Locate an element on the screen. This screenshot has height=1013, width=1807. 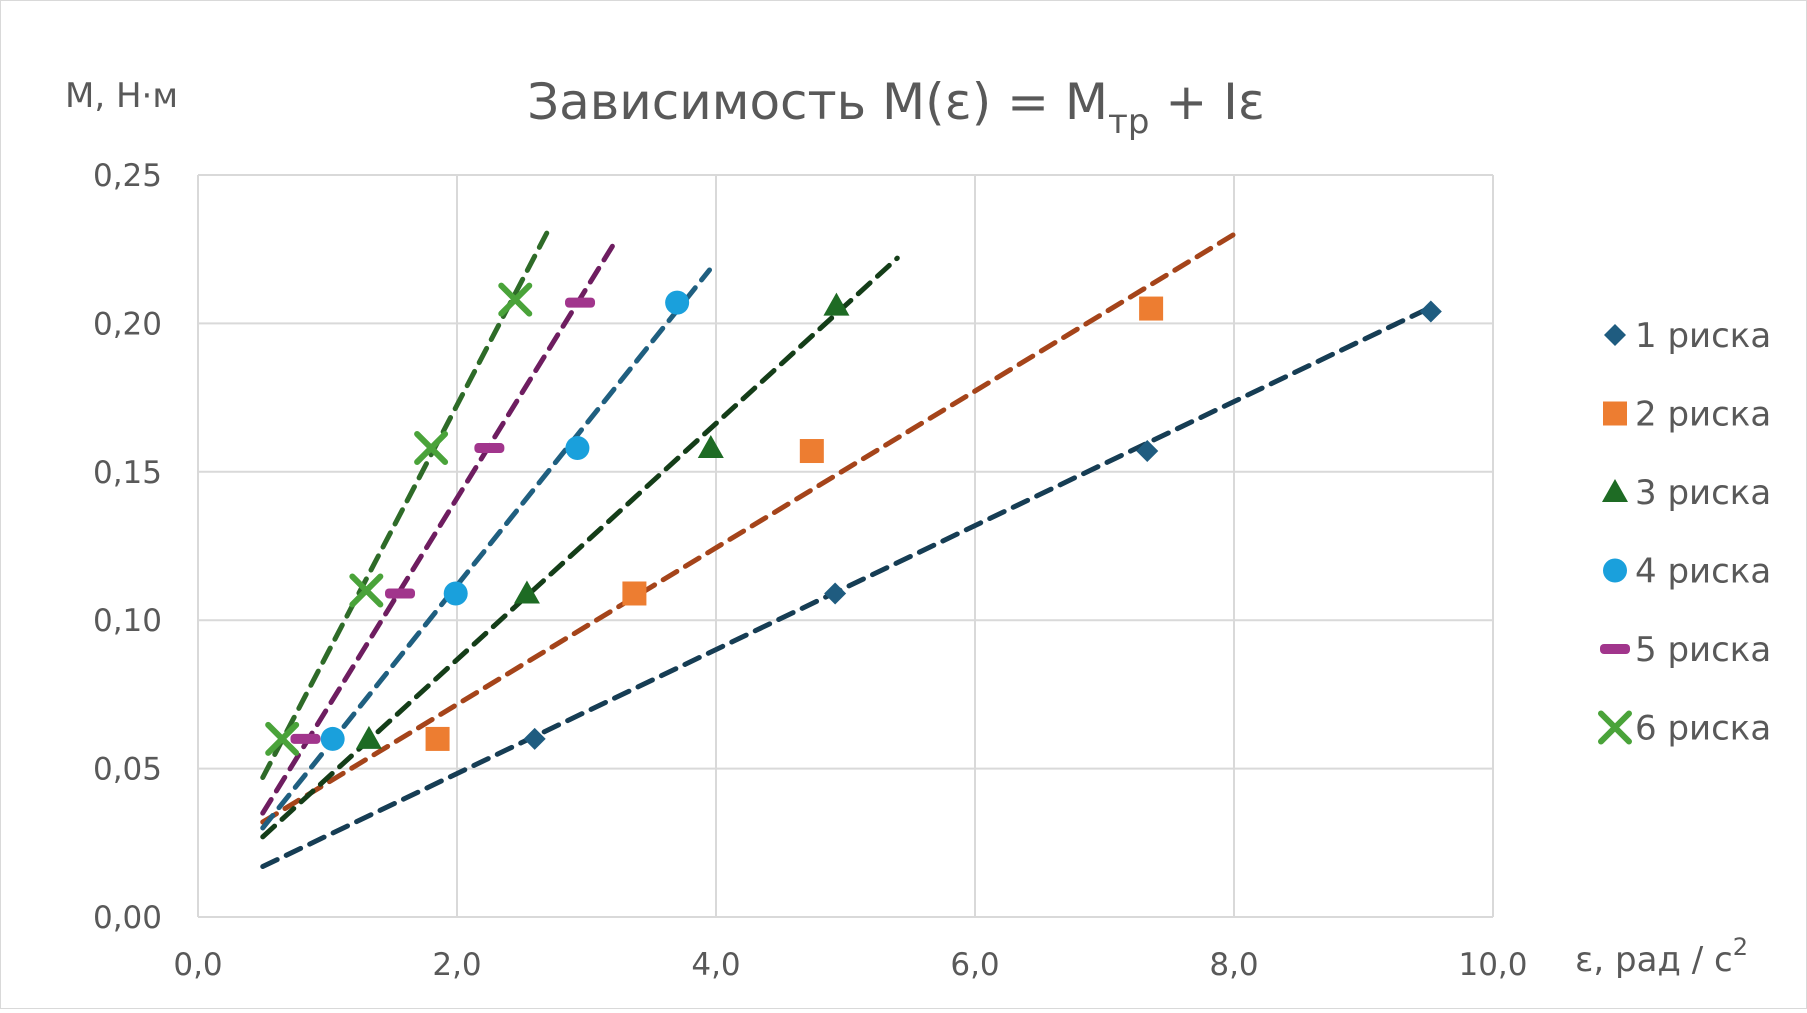
x-axis-label-main: ε, рад / с is located at coordinates (1654, 960).